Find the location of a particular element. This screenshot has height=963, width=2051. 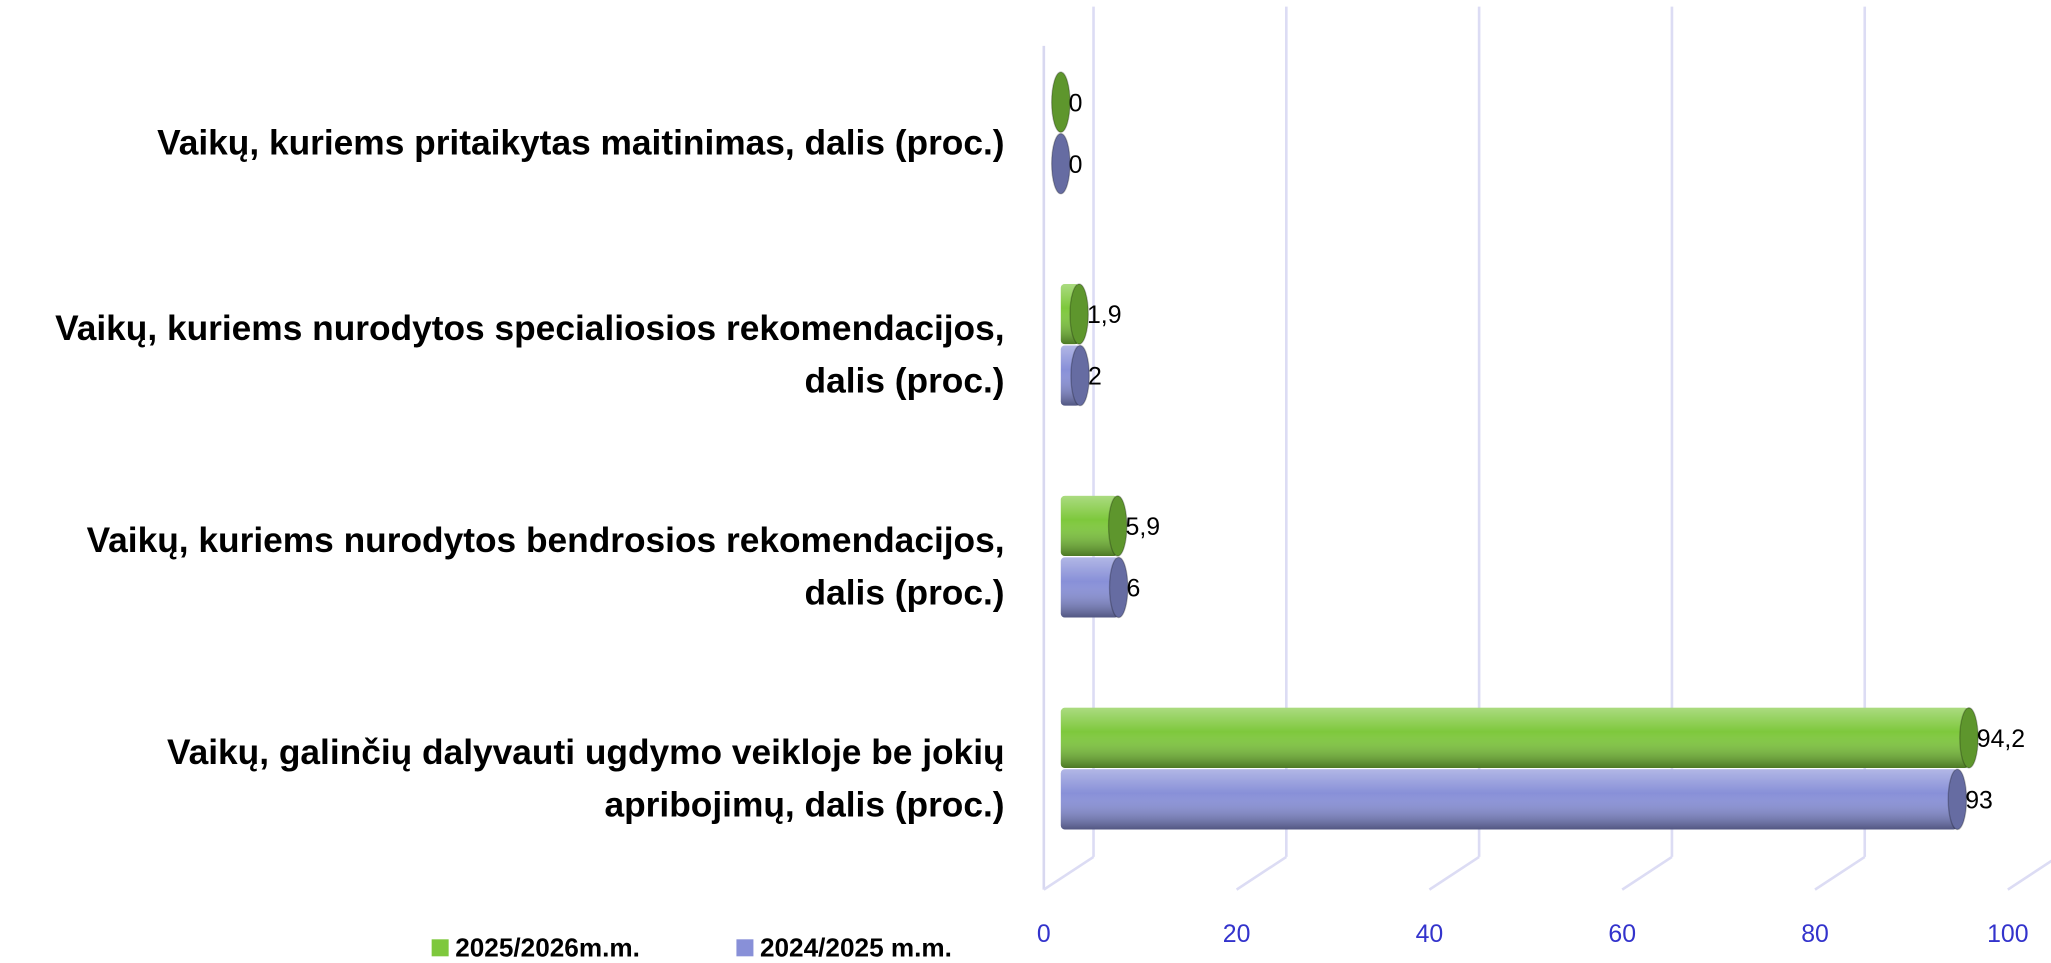

value-label: 94,2 is located at coordinates (2001, 739).